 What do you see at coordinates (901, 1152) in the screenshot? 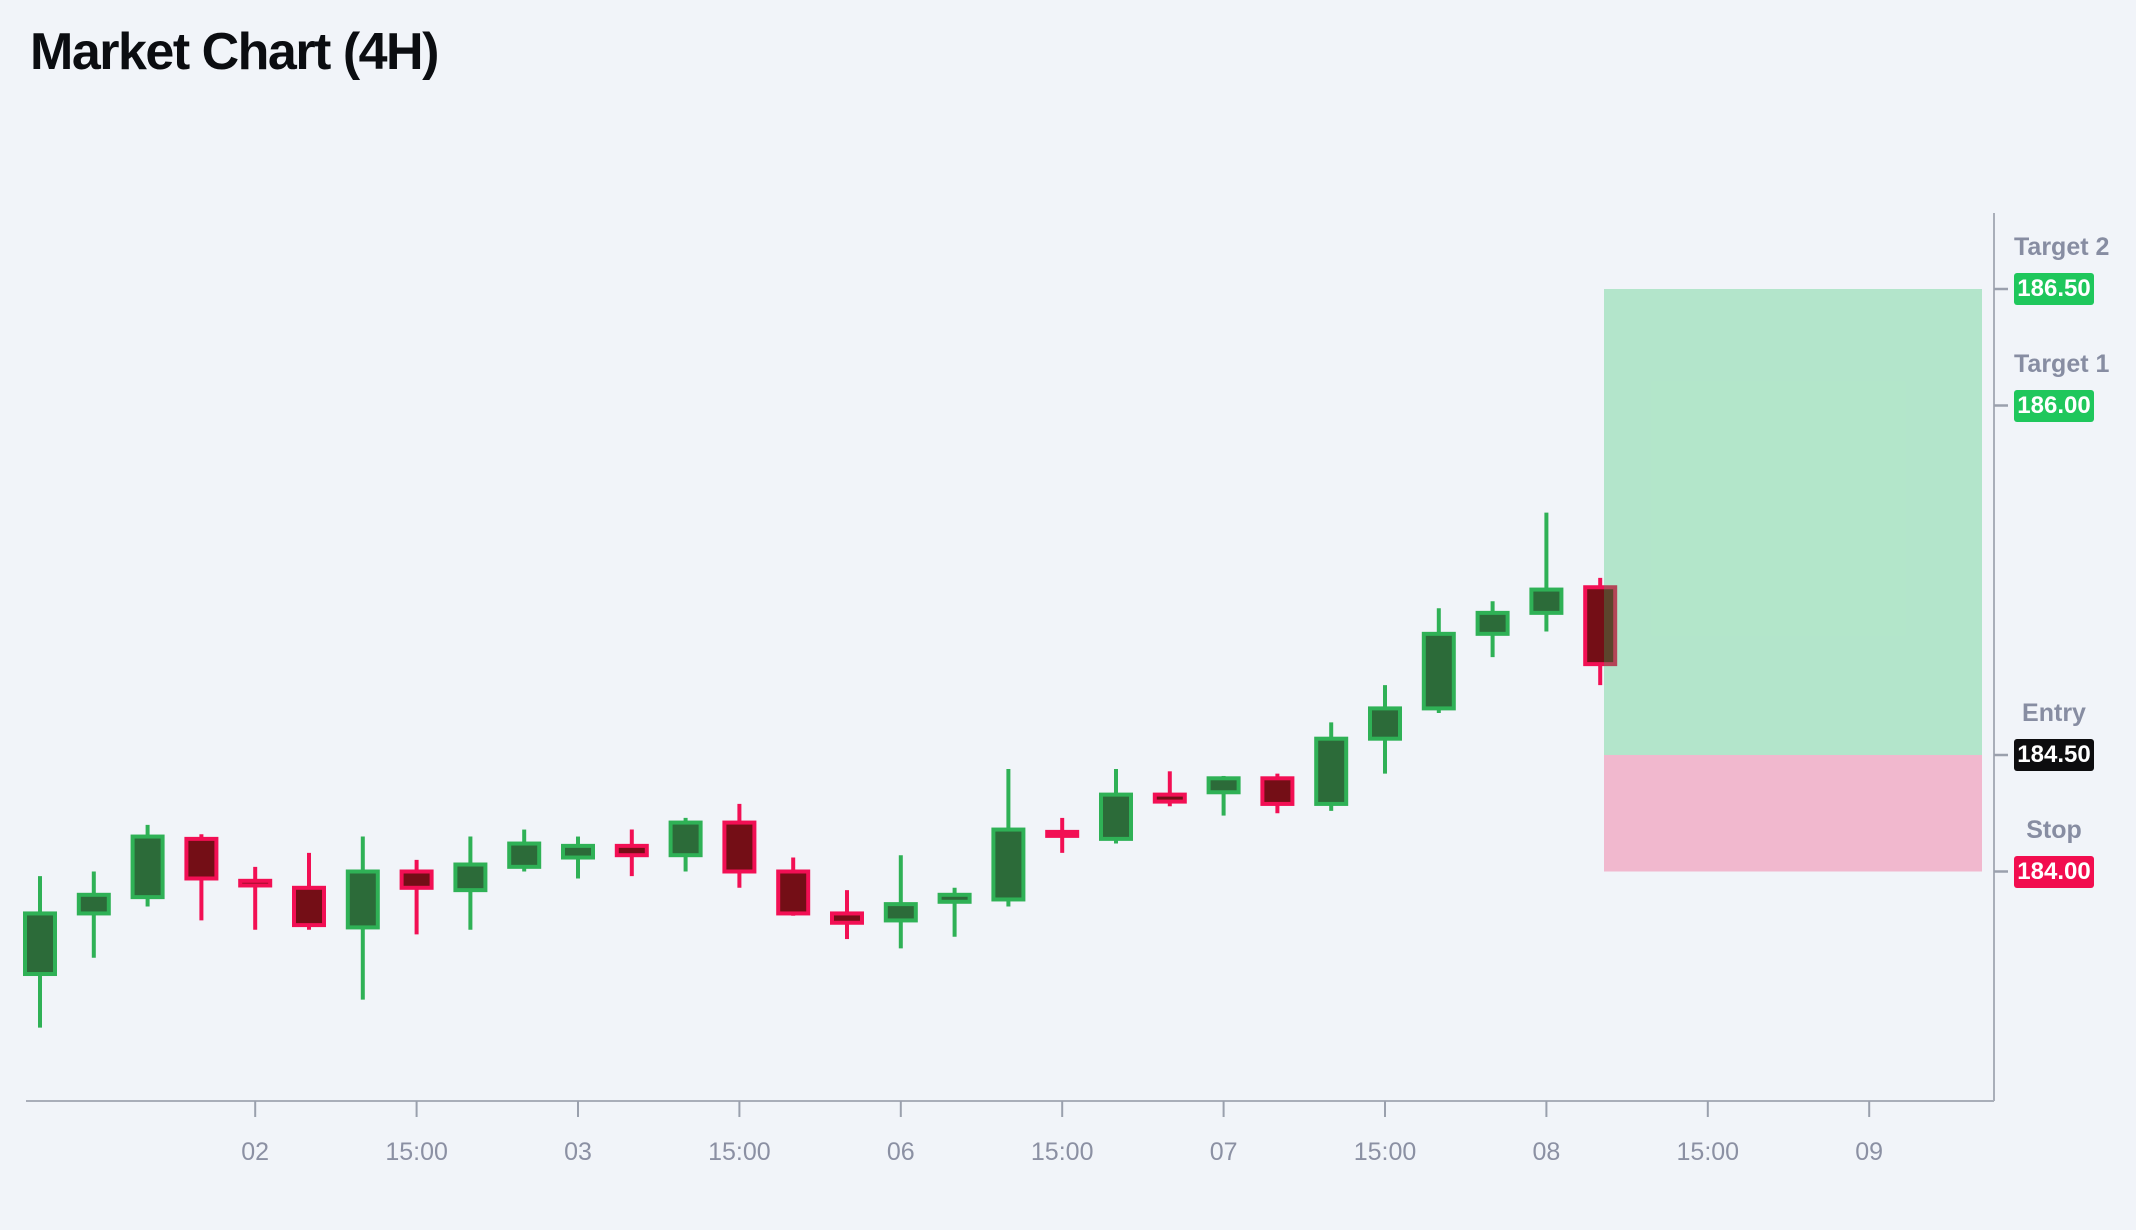
I see `x-axis-tick-label: 06` at bounding box center [901, 1152].